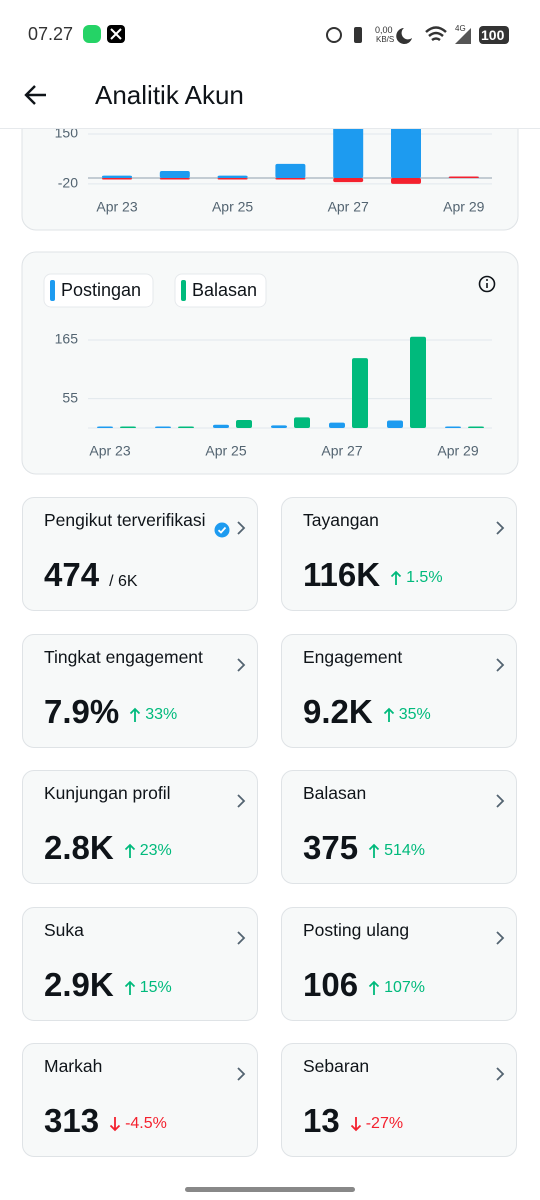 This screenshot has width=540, height=1200. What do you see at coordinates (404, 36) in the screenshot?
I see `dnd-icon` at bounding box center [404, 36].